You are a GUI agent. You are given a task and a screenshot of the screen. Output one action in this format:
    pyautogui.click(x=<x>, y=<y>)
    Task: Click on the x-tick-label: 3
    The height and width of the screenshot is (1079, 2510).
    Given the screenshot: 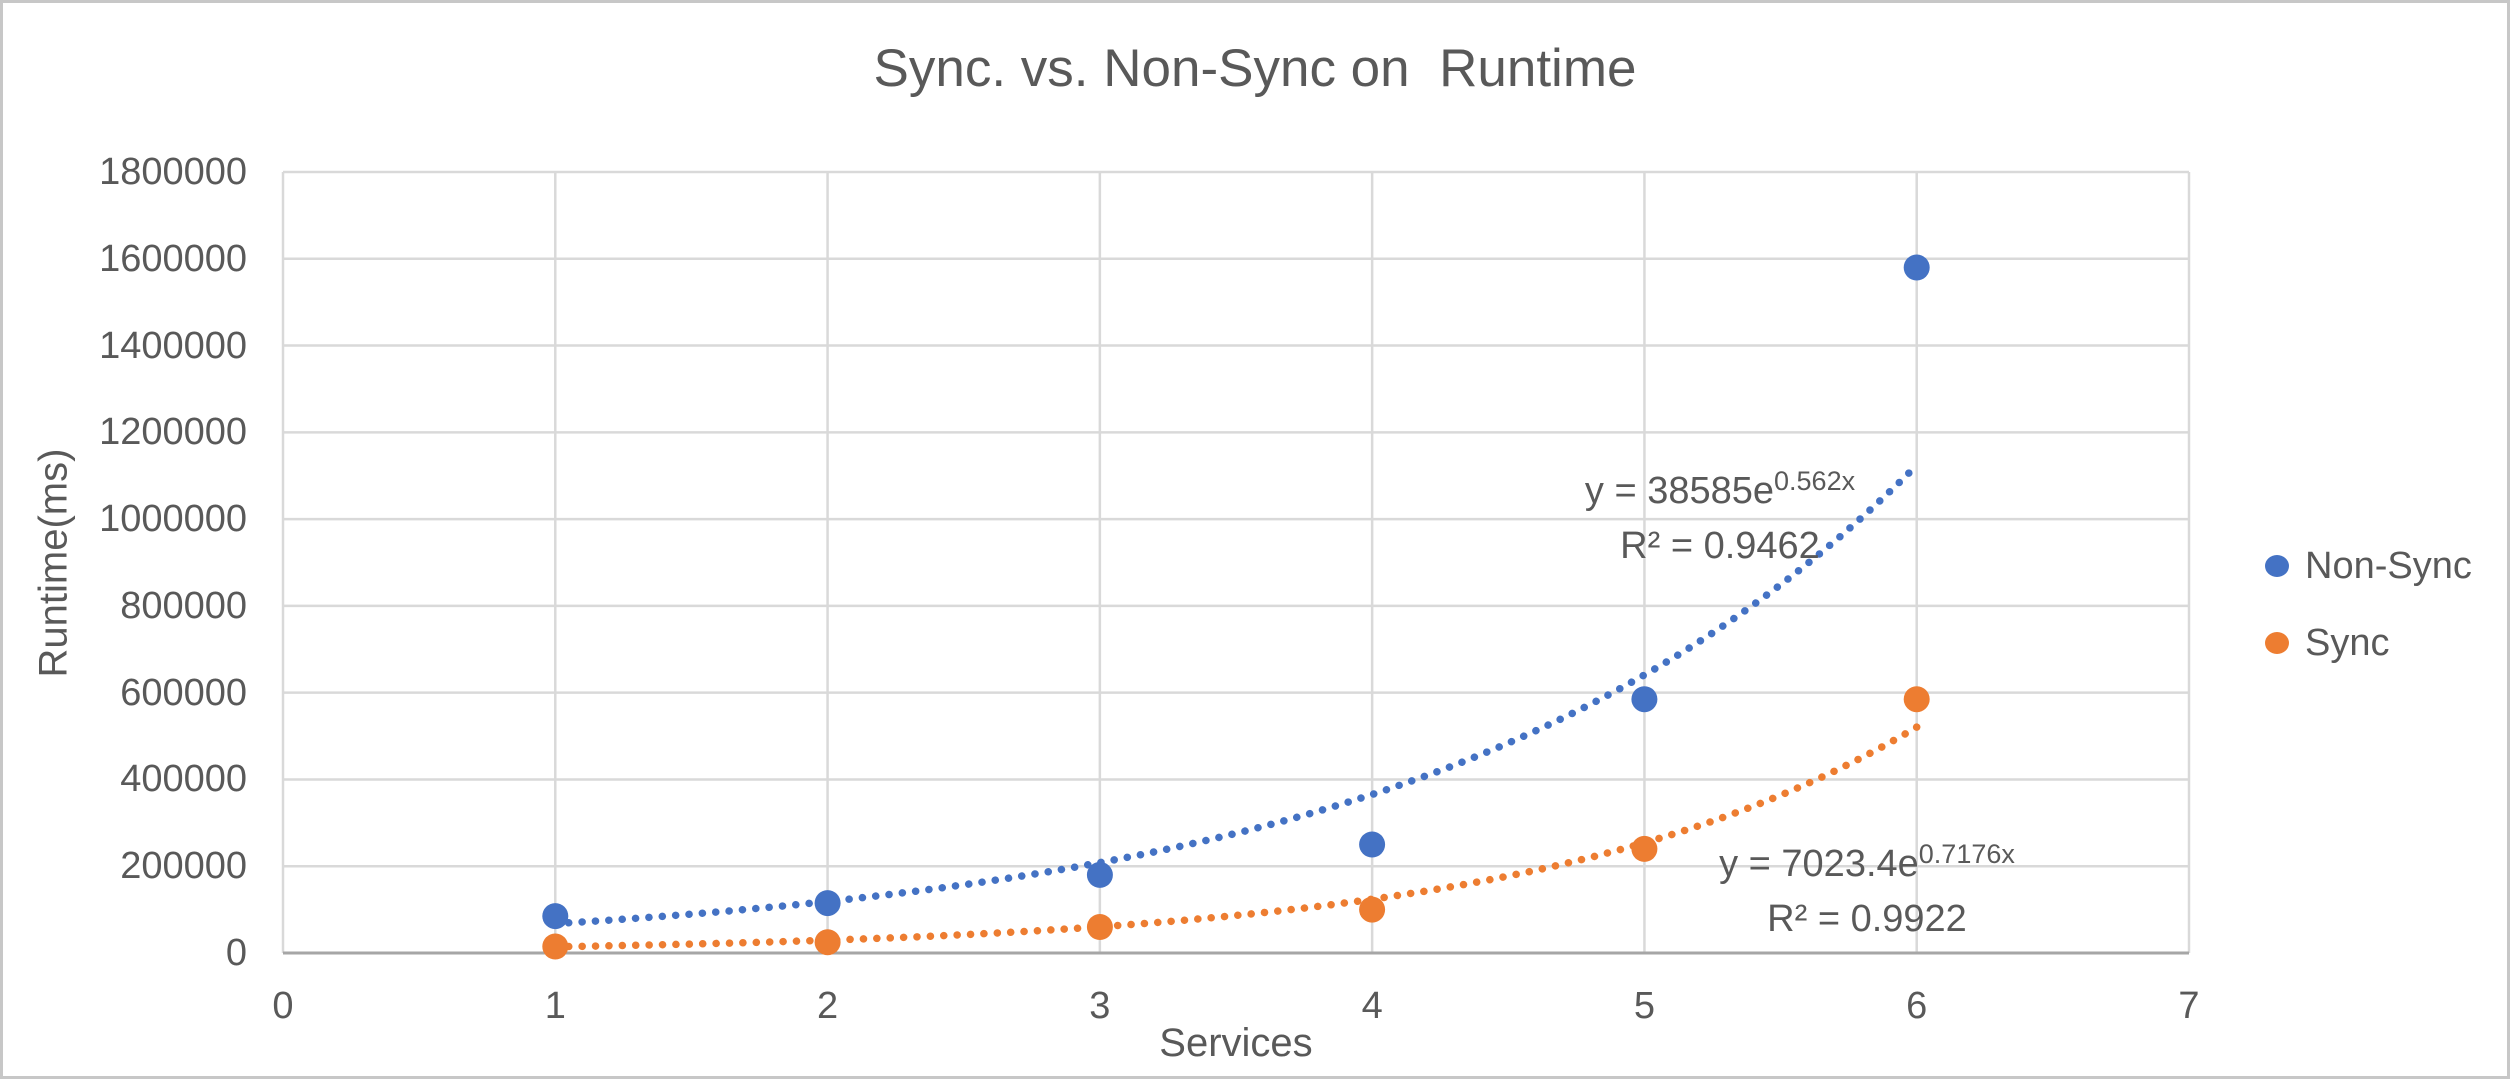 What is the action you would take?
    pyautogui.click(x=1100, y=1006)
    